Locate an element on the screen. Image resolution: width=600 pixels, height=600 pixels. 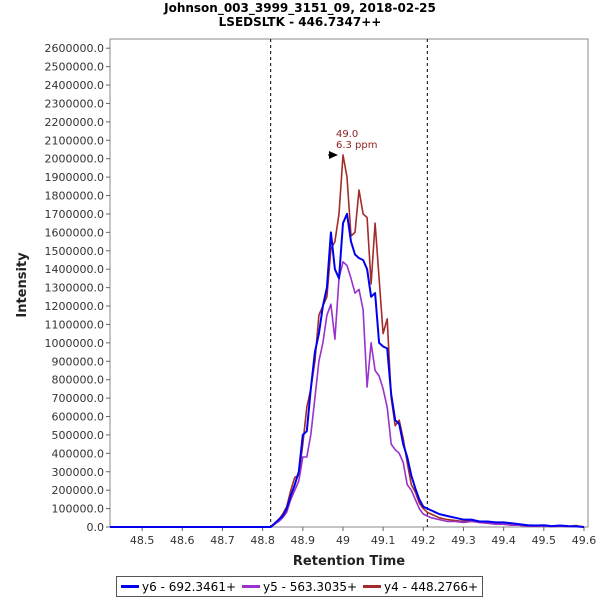
y-tick-label: 2300000.0 is located at coordinates (75, 103).